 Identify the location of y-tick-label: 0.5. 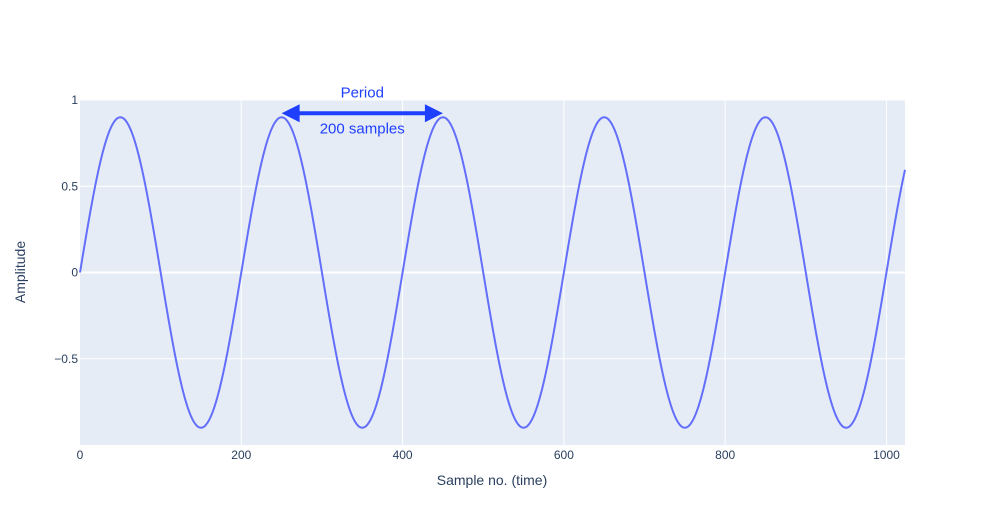
(69, 186).